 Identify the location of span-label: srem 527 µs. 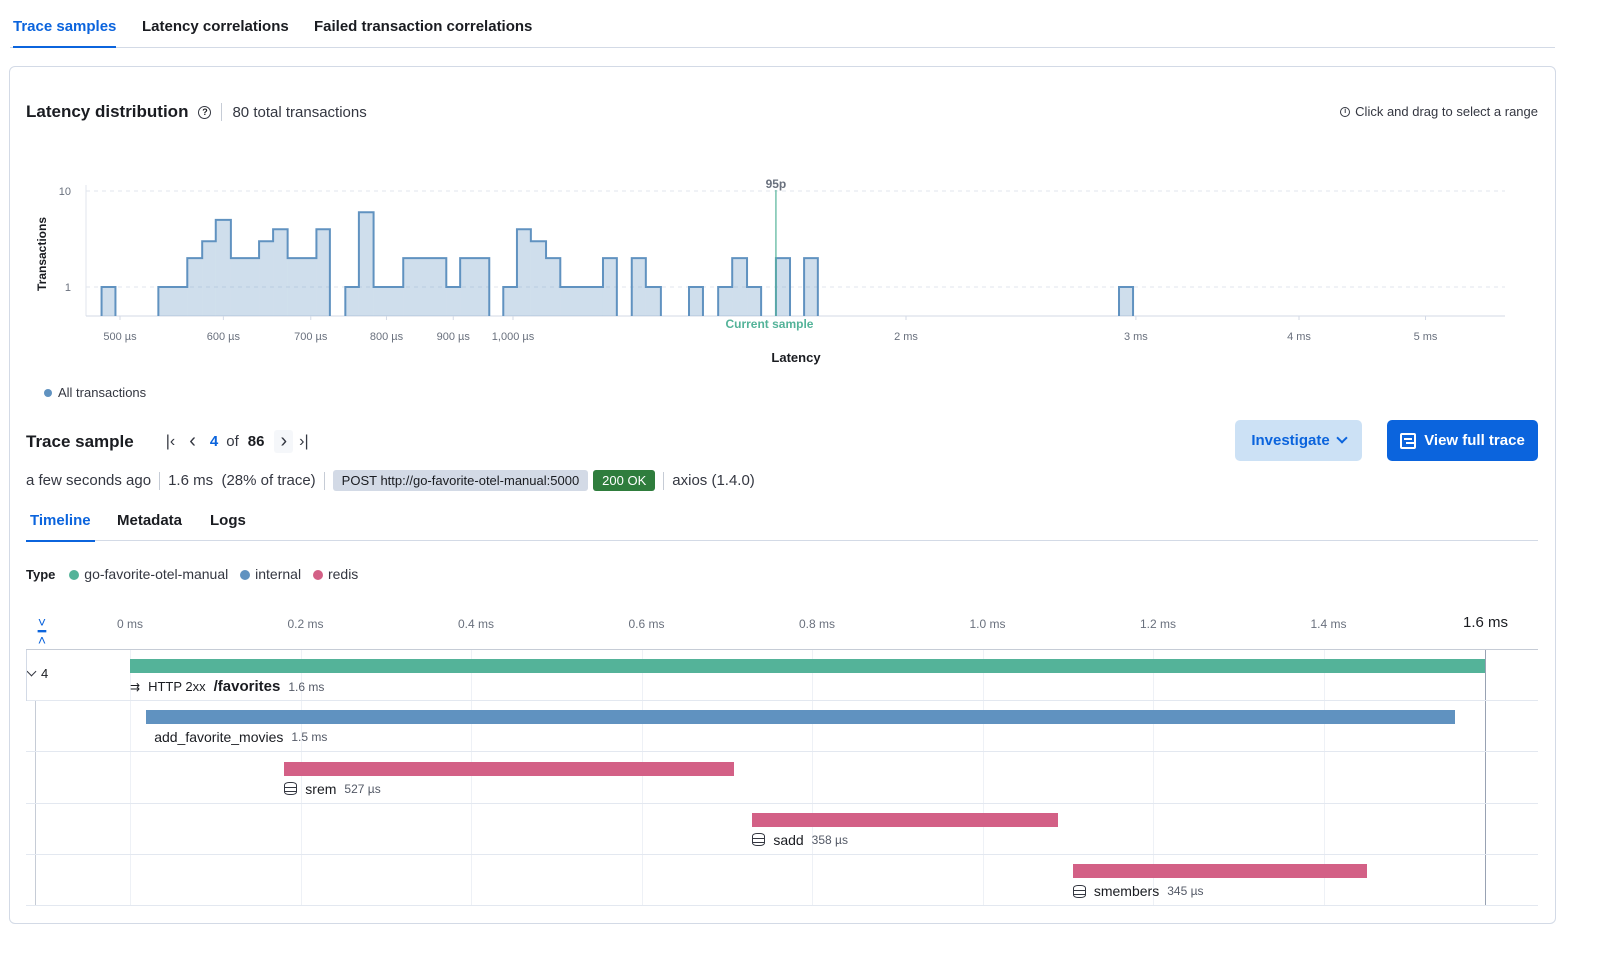
(332, 789).